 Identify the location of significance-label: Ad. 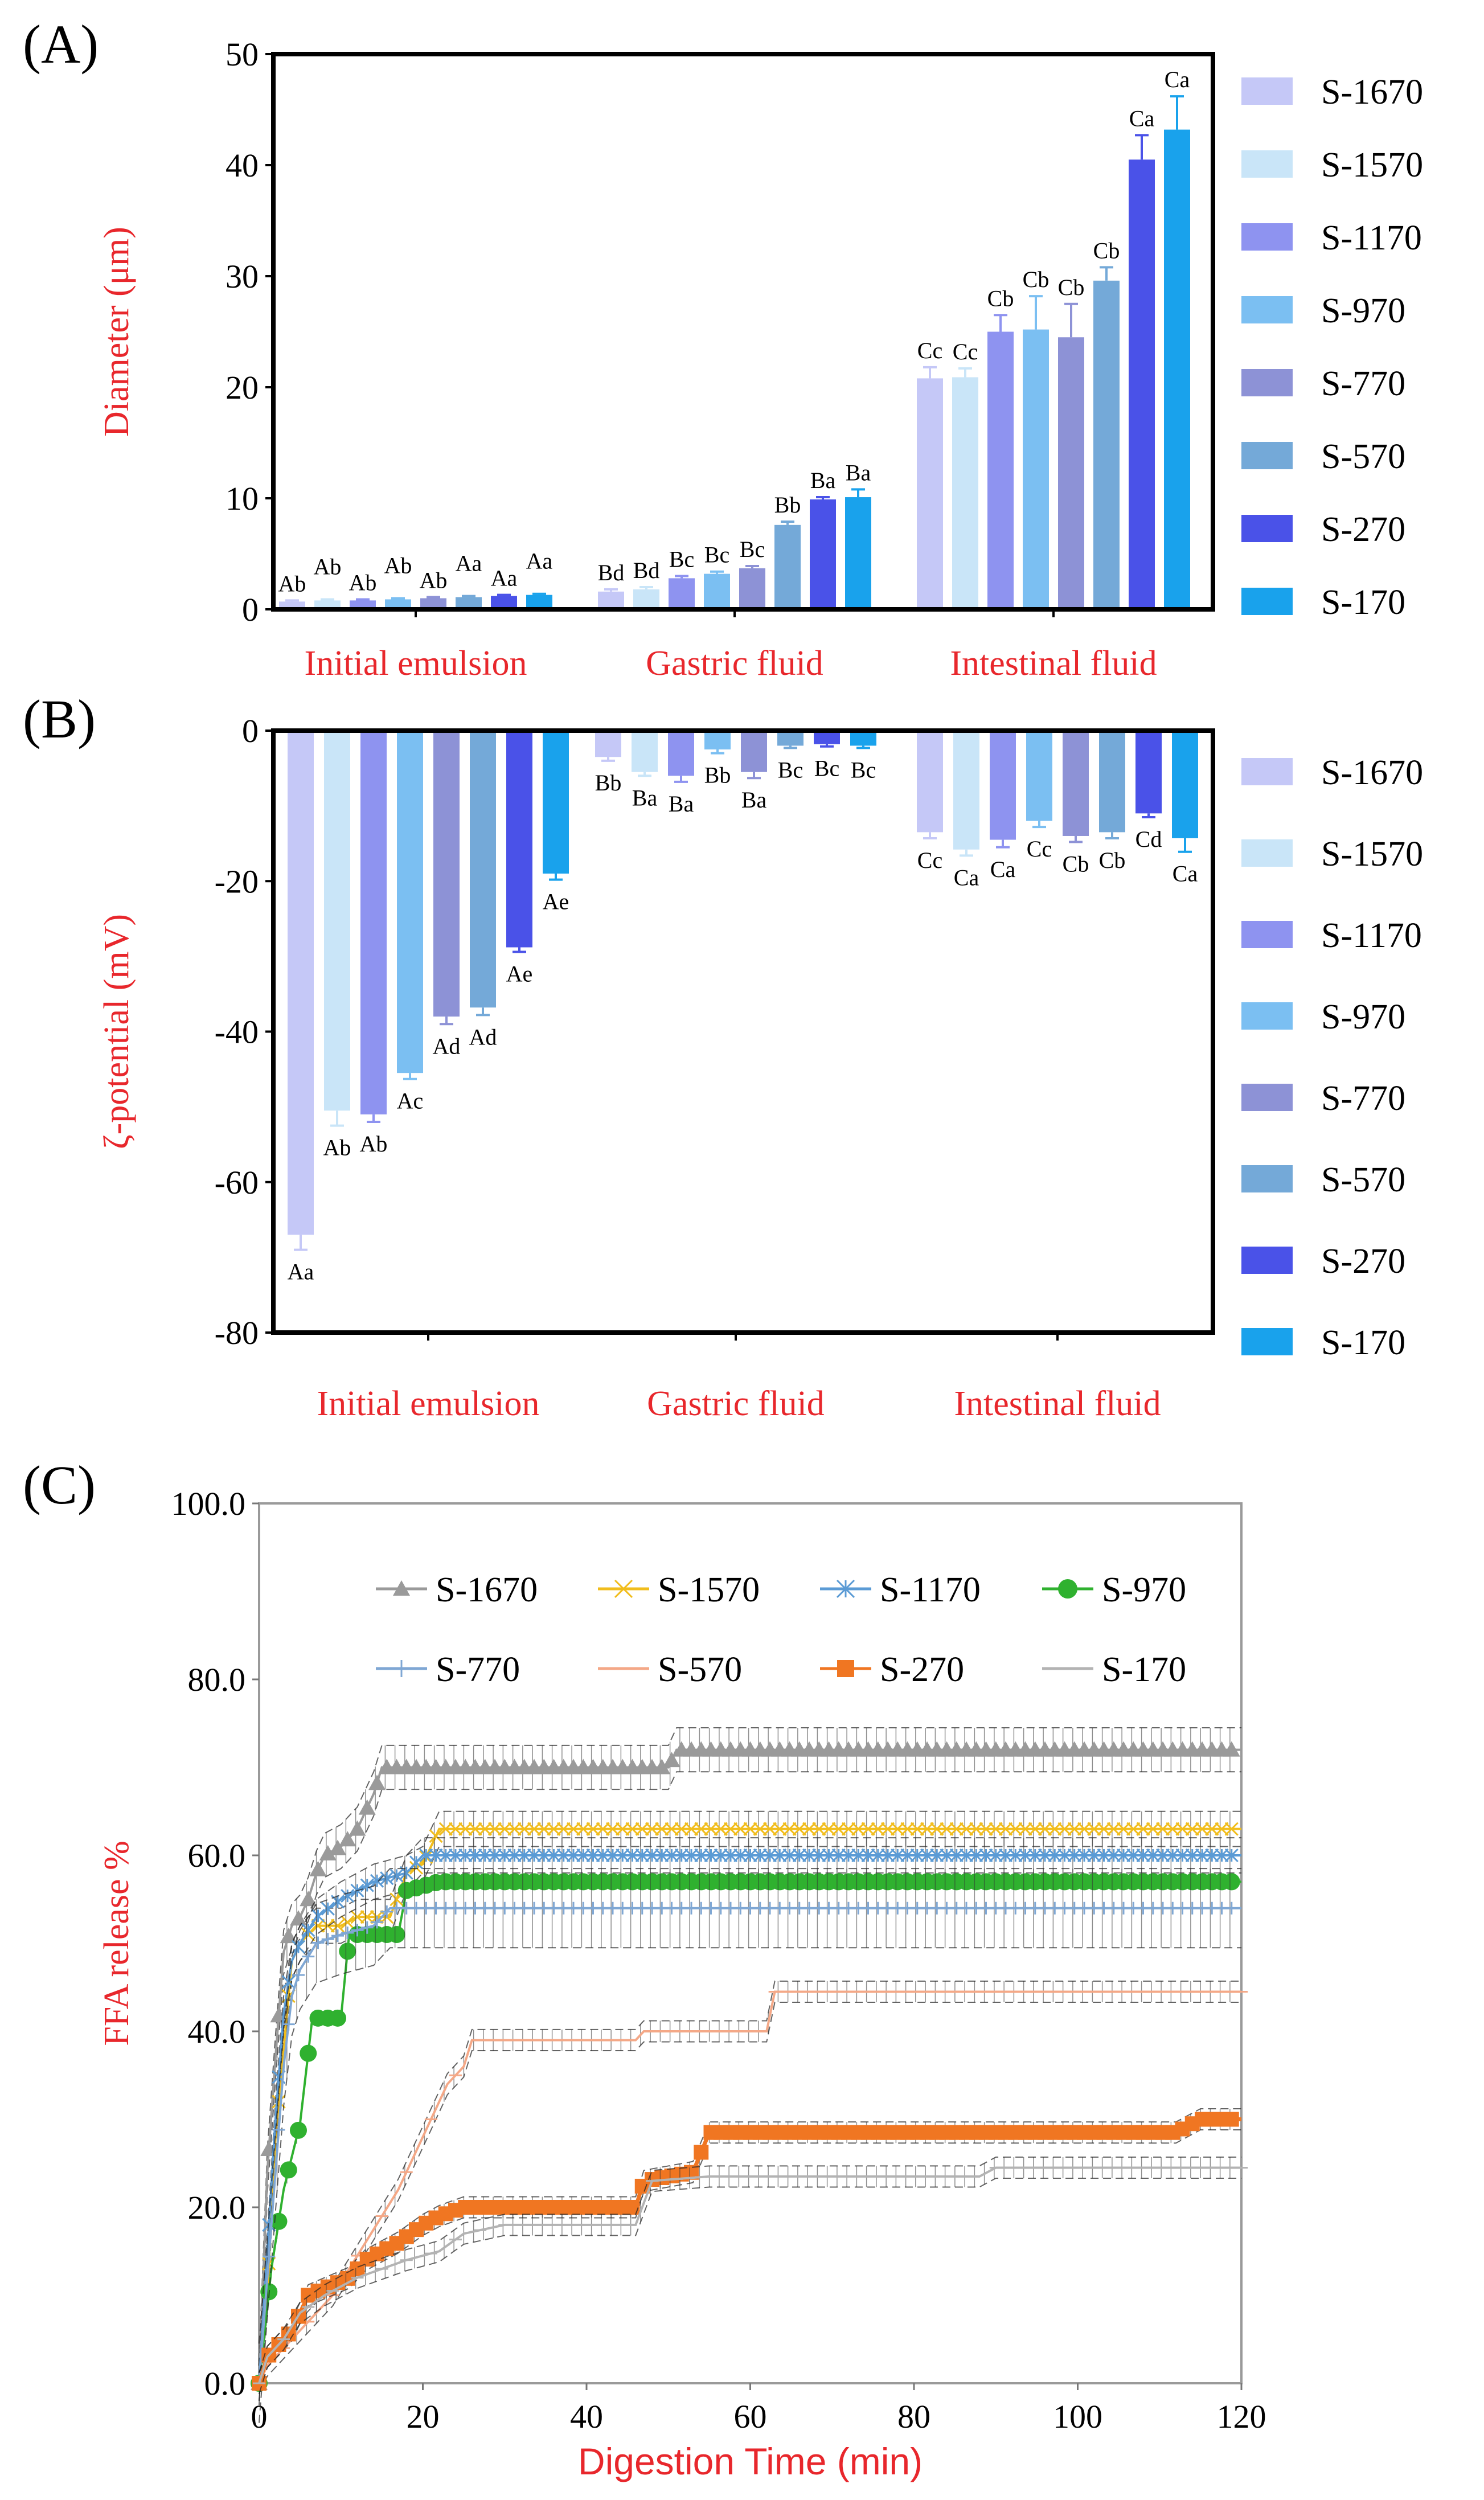
(483, 1037).